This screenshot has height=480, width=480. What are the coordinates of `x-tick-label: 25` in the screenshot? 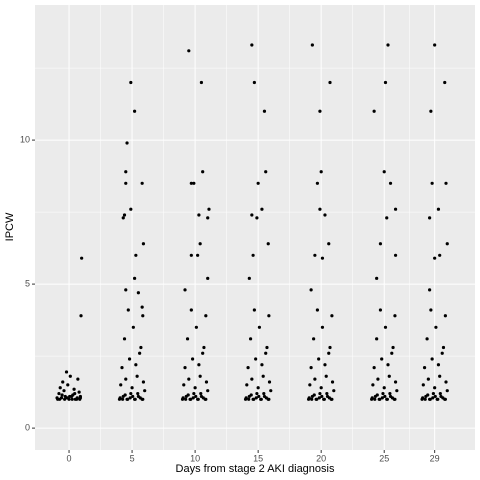 It's located at (384, 458).